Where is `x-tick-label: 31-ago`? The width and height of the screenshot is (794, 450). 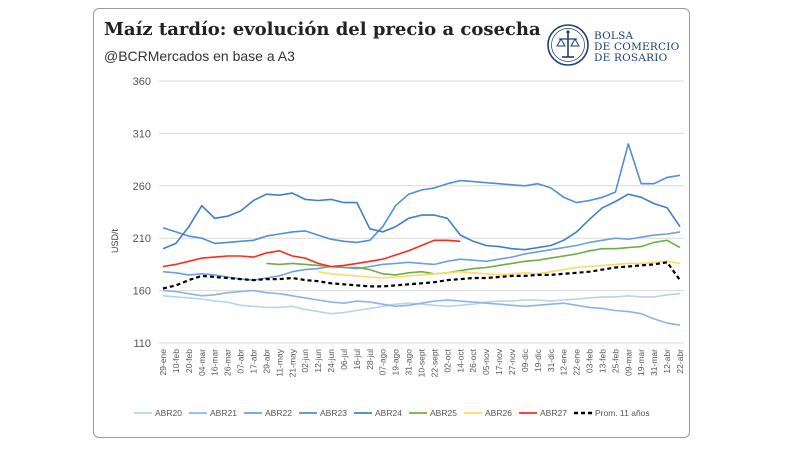 x-tick-label: 31-ago is located at coordinates (409, 362).